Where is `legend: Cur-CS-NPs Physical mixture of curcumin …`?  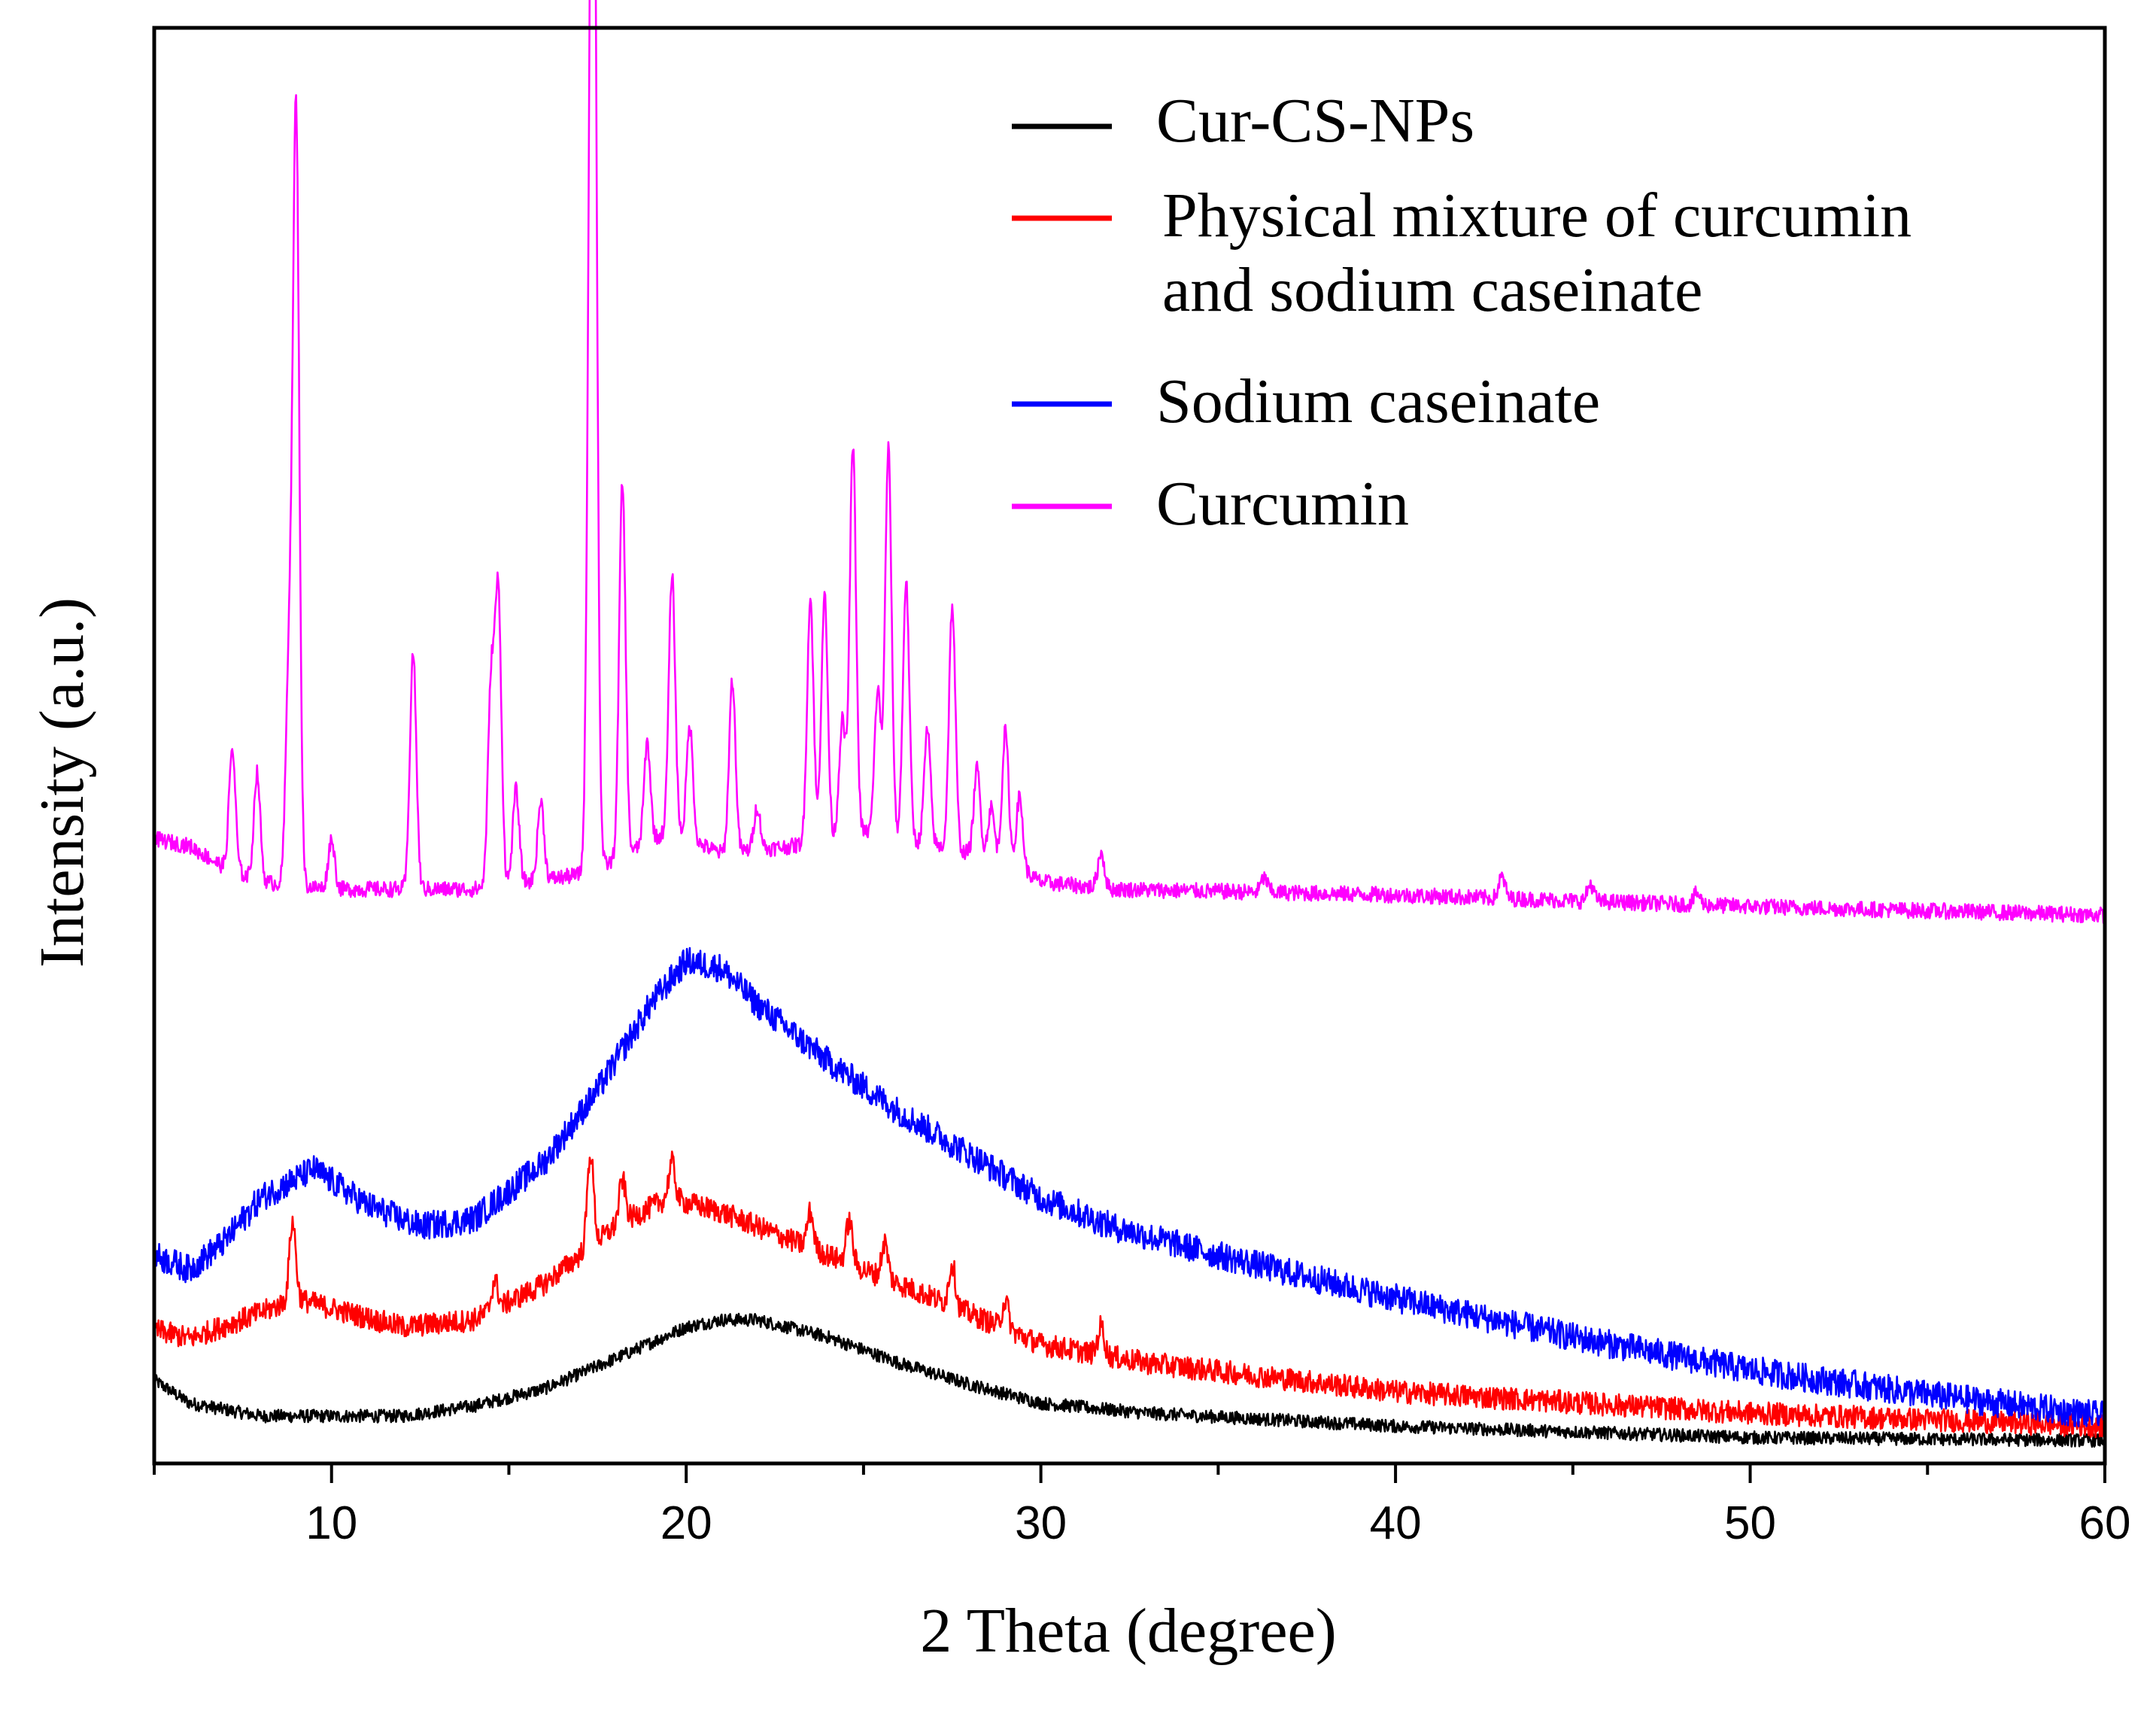
legend: Cur-CS-NPs Physical mixture of curcumin … is located at coordinates (1462, 312).